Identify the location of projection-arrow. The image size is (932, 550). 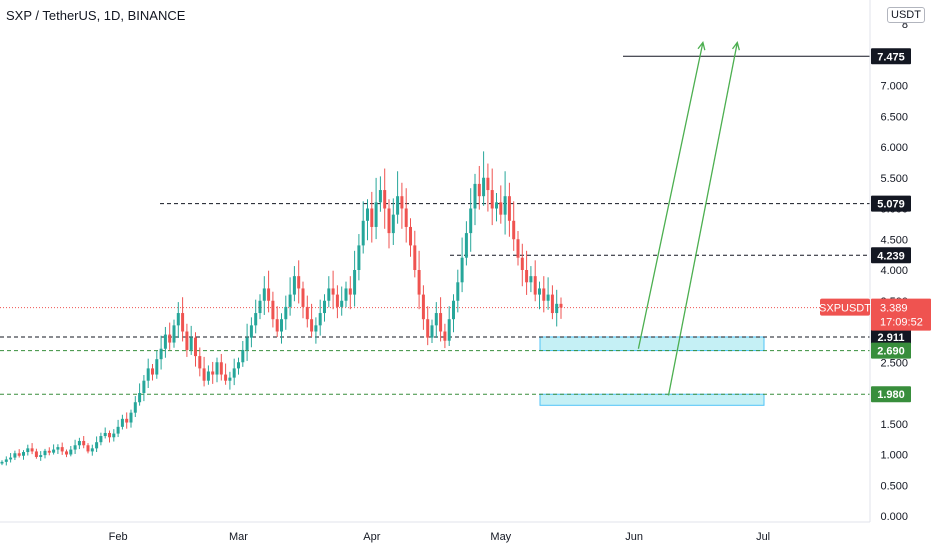
(670, 195).